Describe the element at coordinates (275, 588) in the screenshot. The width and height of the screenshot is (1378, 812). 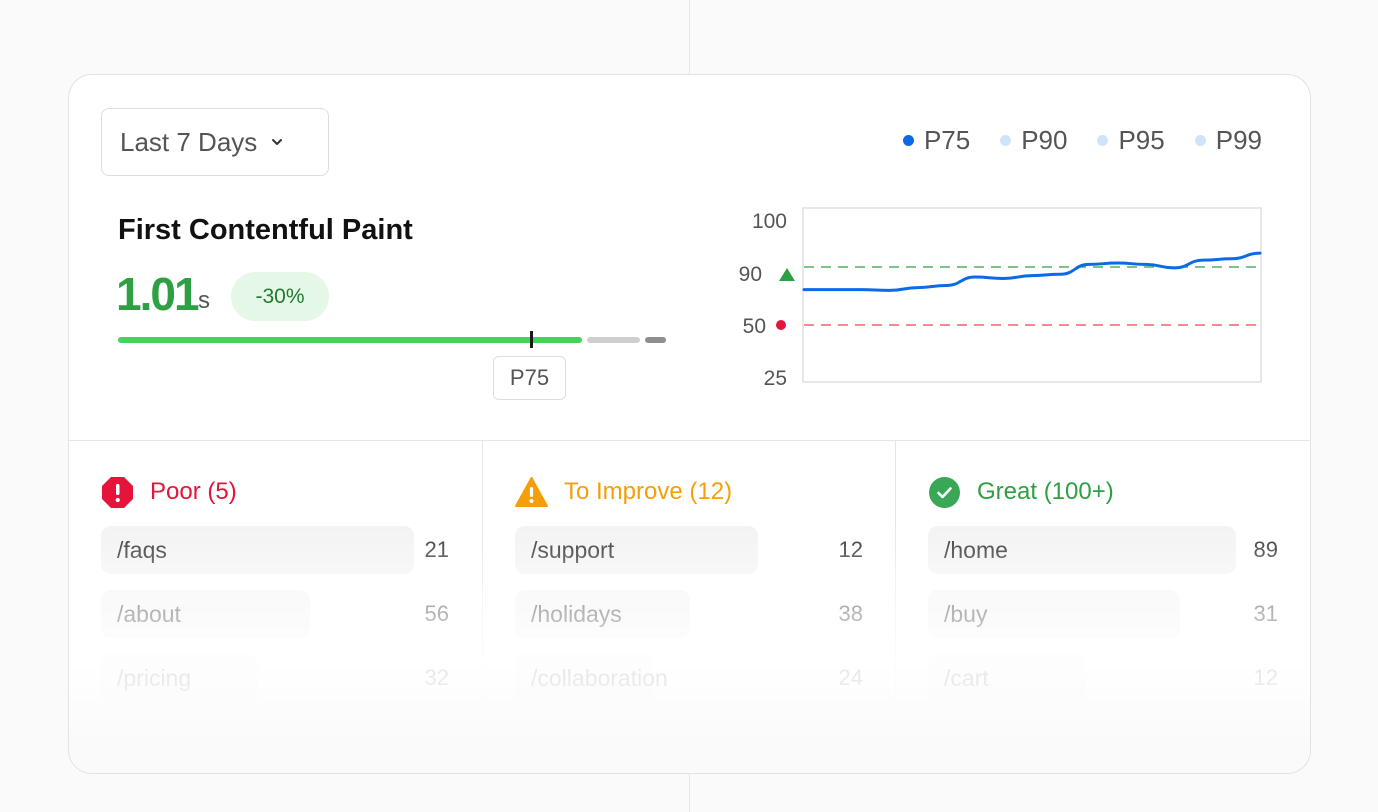
I see `group-poor: Poor (5) /faqs 21 /about 56 /pricing 32` at that location.